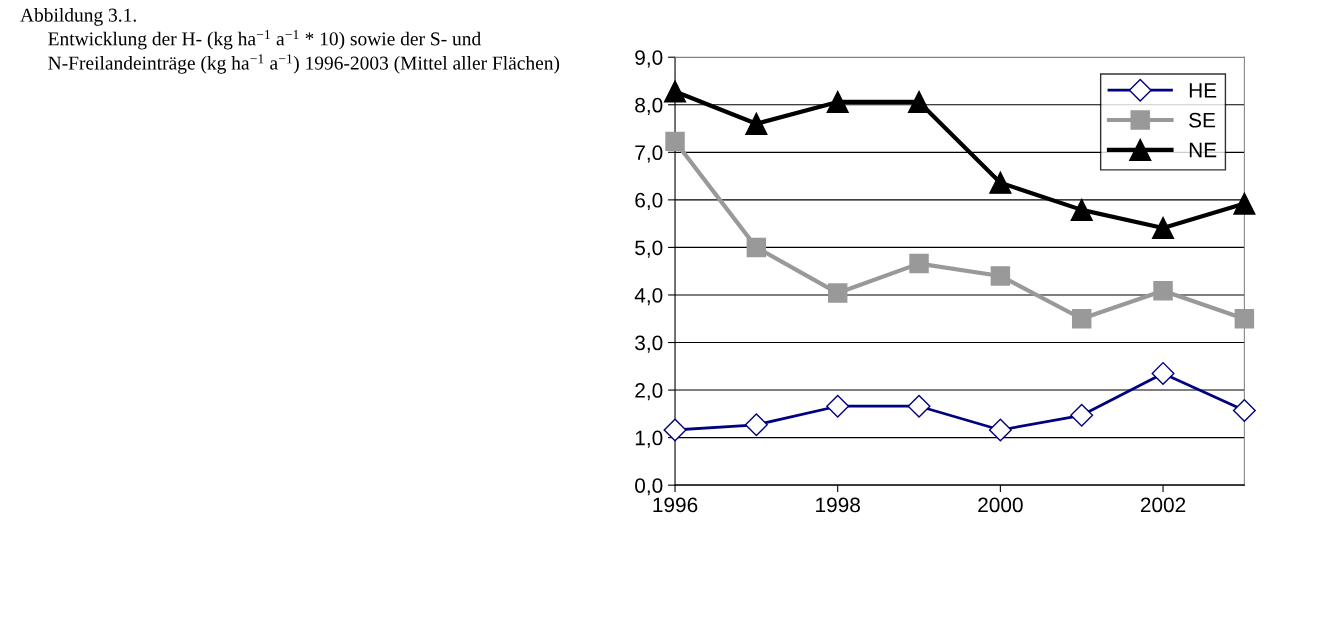  Describe the element at coordinates (675, 505) in the screenshot. I see `x-tick-label: 1996` at that location.